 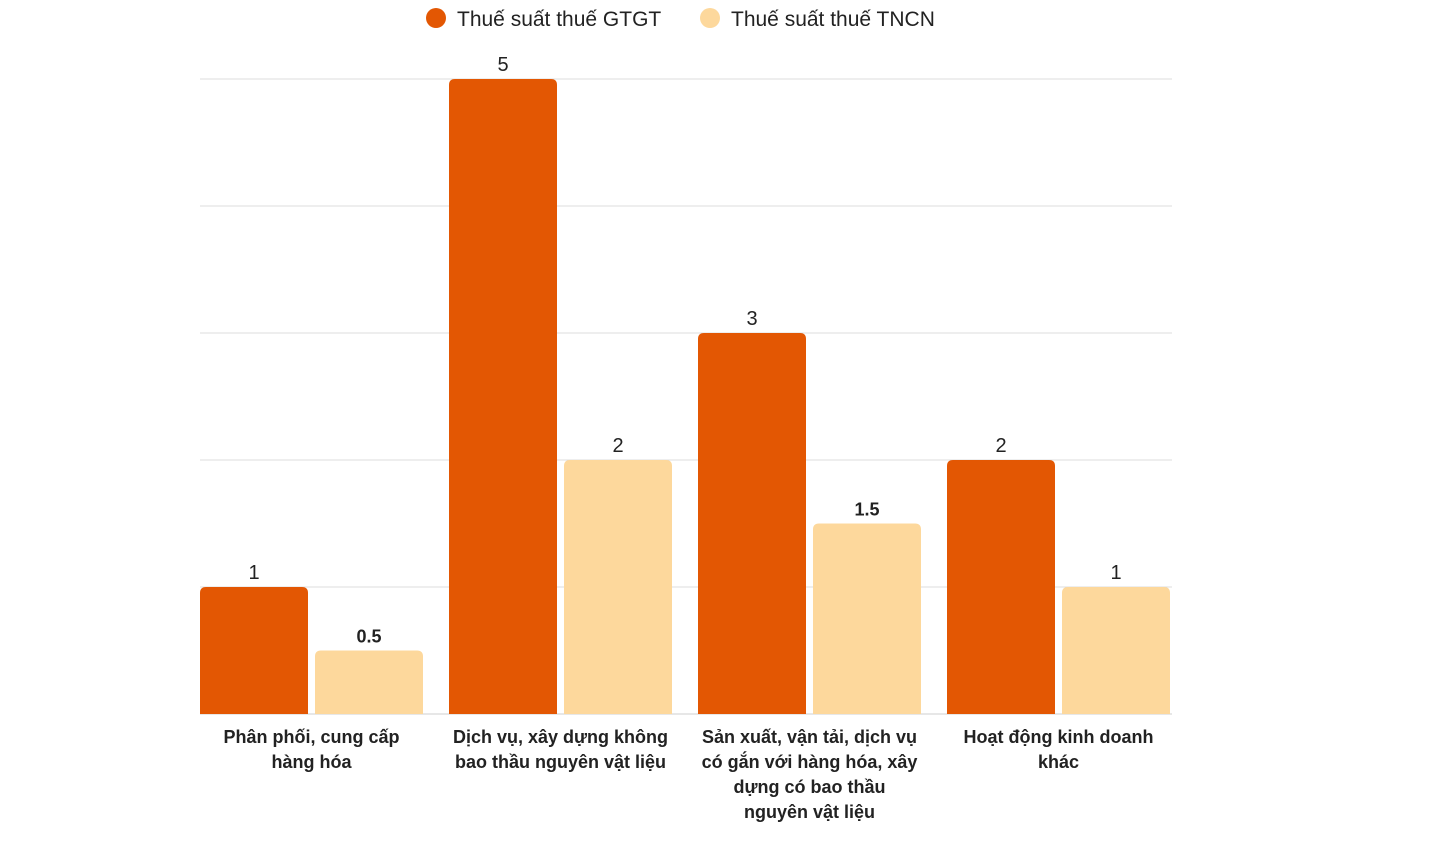 What do you see at coordinates (502, 65) in the screenshot?
I see `data-label: 5` at bounding box center [502, 65].